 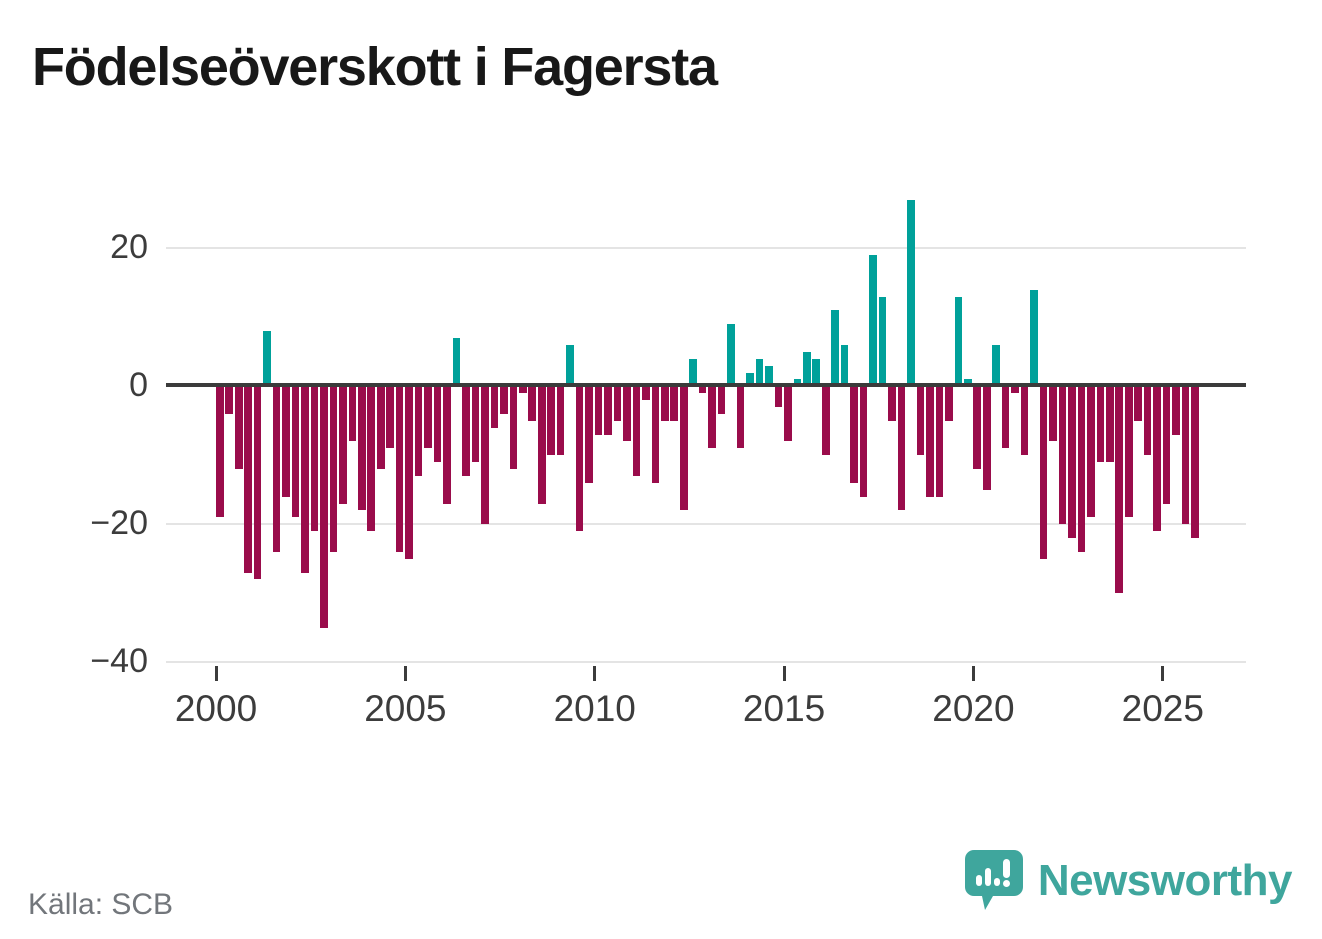 What do you see at coordinates (594, 708) in the screenshot?
I see `x-axis-tick-label: 2010` at bounding box center [594, 708].